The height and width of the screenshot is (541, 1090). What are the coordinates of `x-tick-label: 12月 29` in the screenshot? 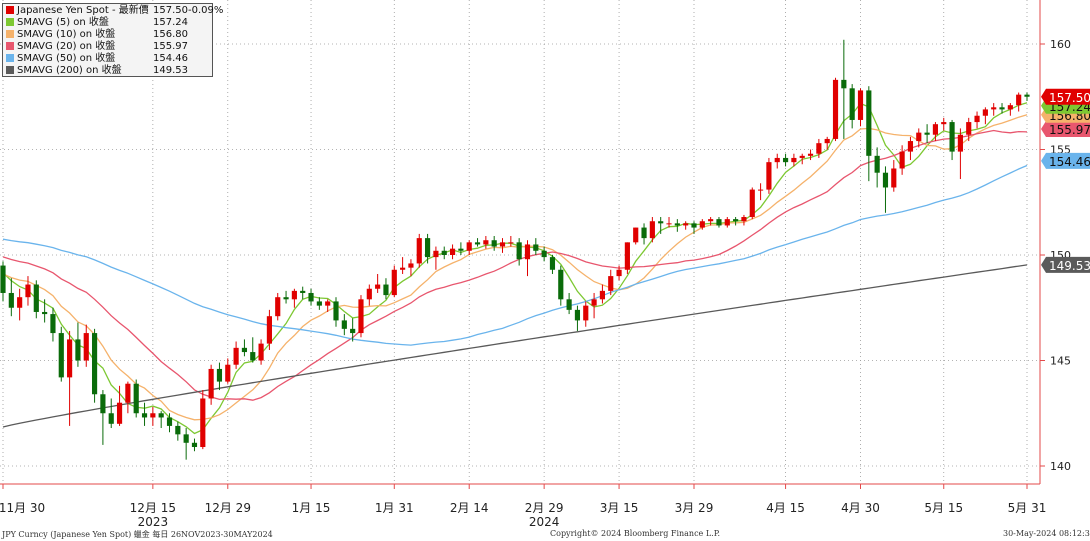 It's located at (228, 508).